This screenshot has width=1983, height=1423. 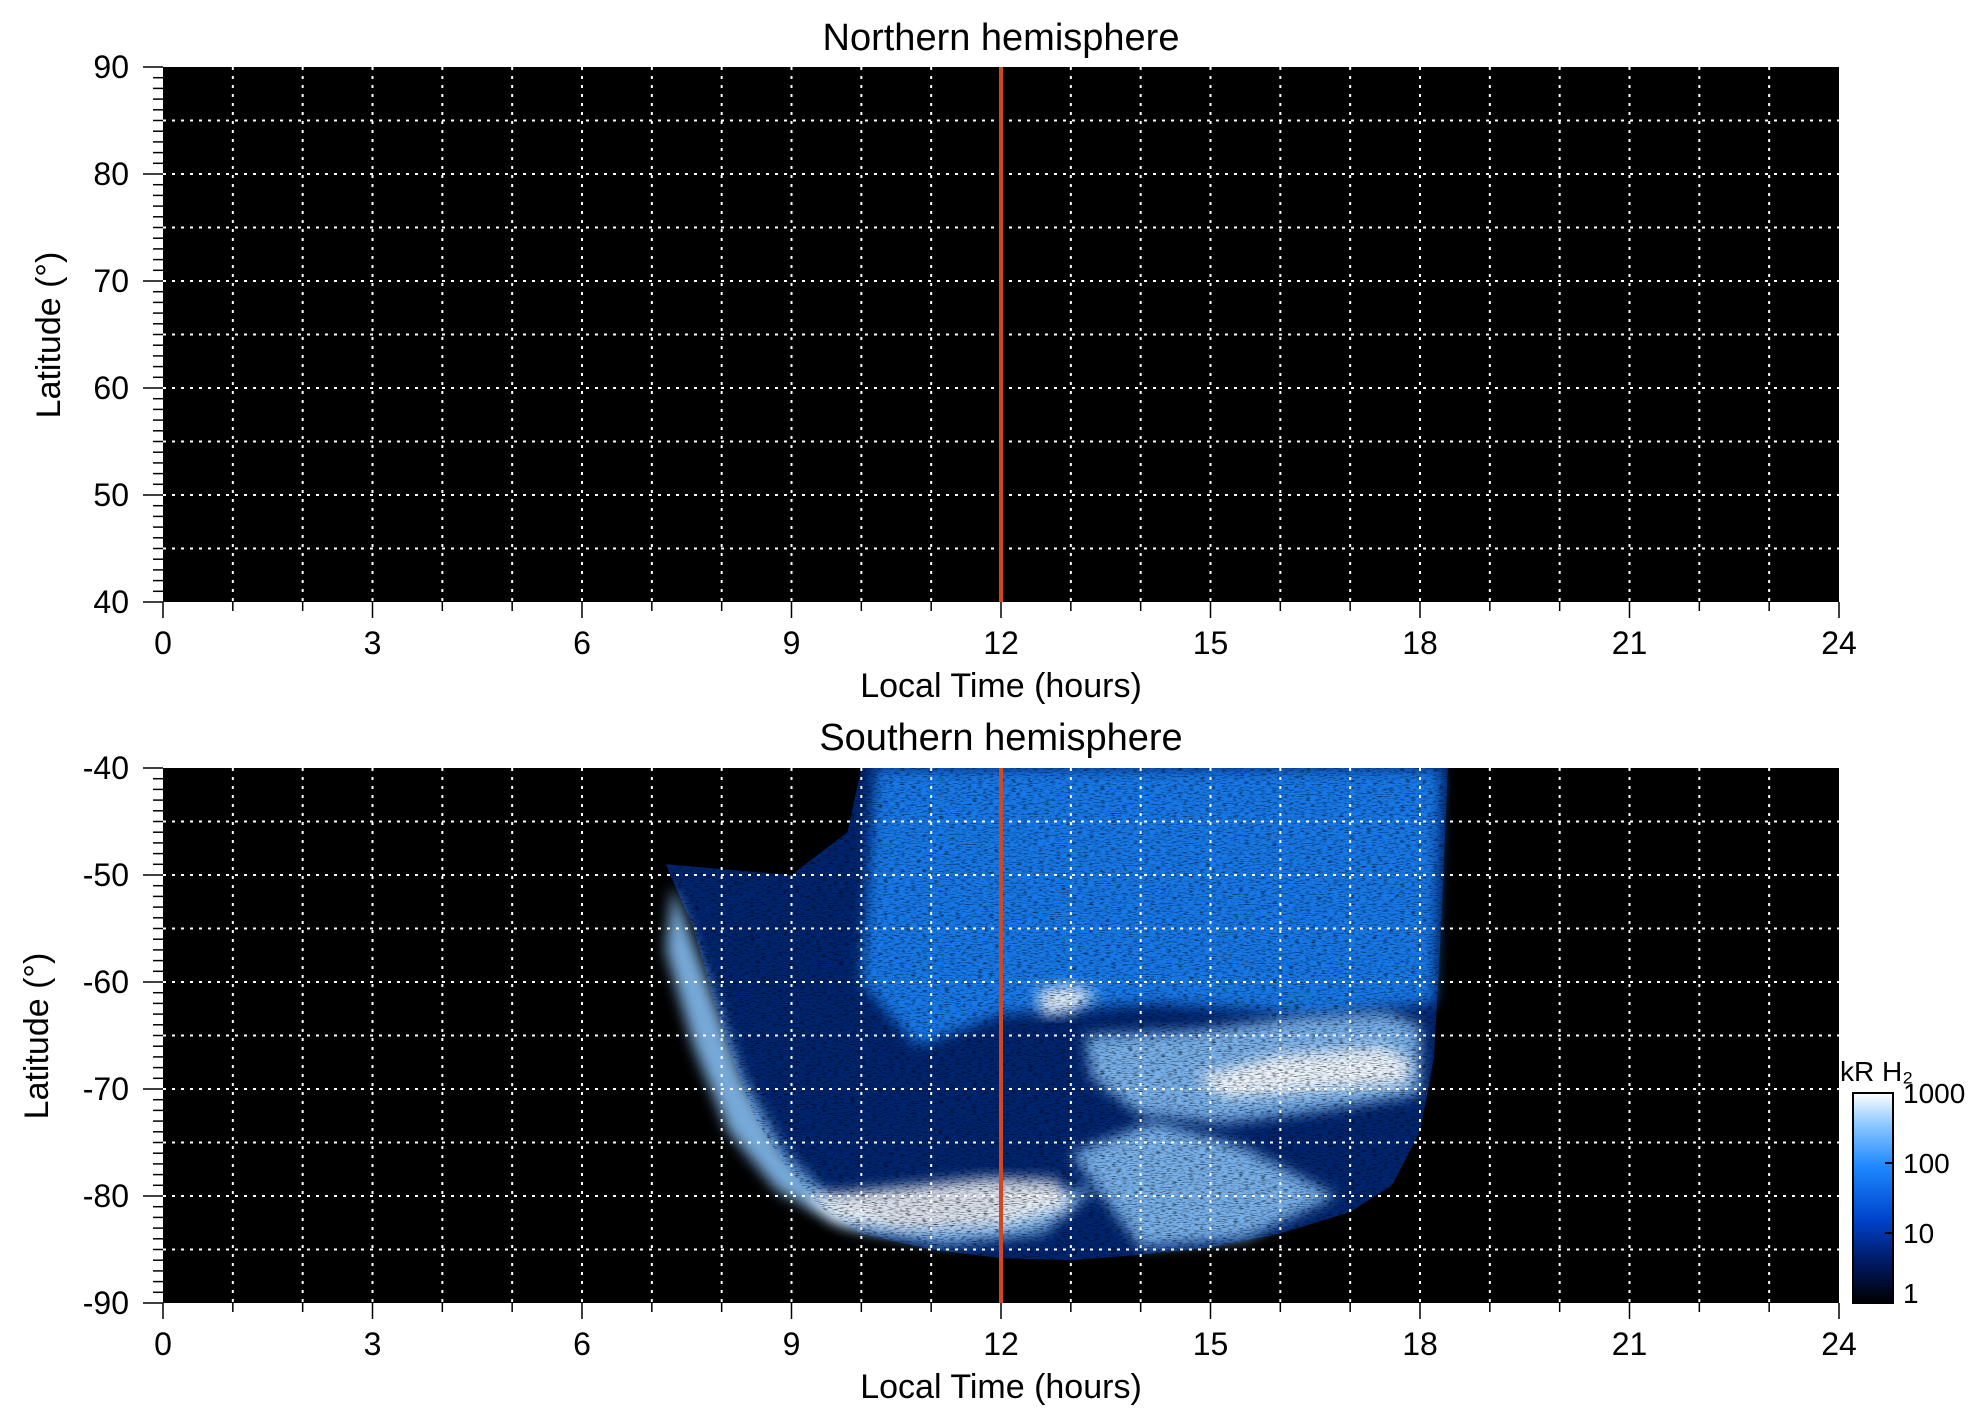 What do you see at coordinates (1630, 1344) in the screenshot?
I see `south-xtick-label: 21` at bounding box center [1630, 1344].